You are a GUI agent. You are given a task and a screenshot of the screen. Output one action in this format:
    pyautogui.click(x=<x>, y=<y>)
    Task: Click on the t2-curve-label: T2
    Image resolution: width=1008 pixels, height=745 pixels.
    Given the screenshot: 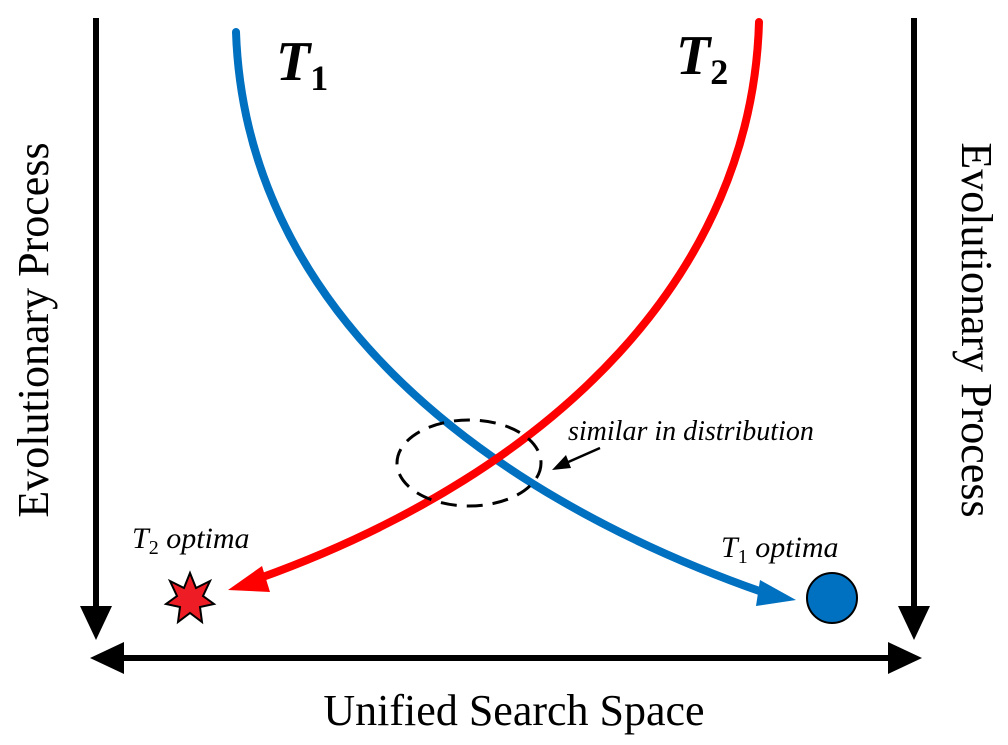 What is the action you would take?
    pyautogui.click(x=702, y=58)
    